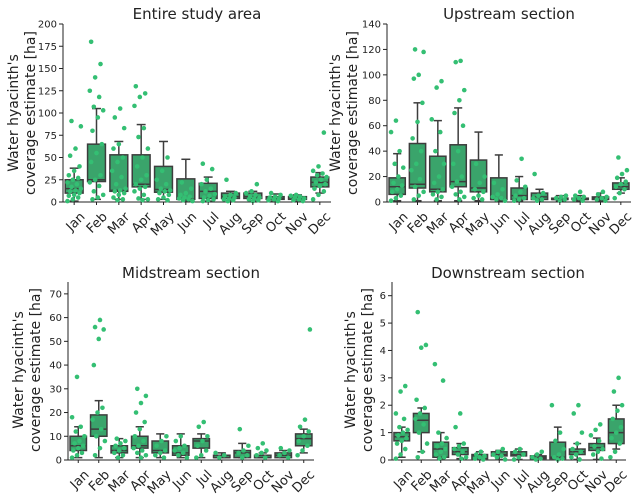 This screenshot has width=636, height=502. What do you see at coordinates (54, 203) in the screenshot?
I see `y-tick-label: 0` at bounding box center [54, 203].